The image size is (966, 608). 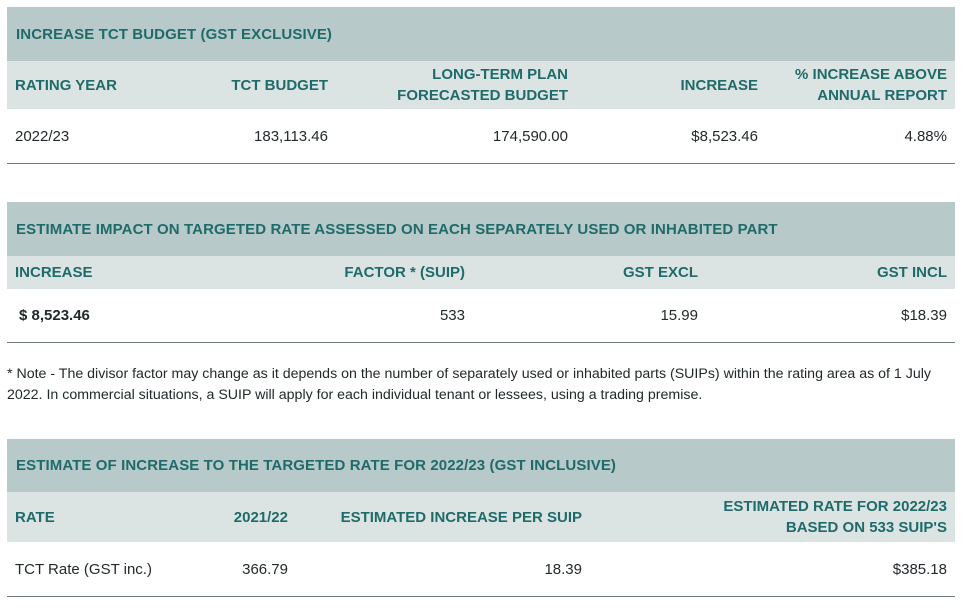 What do you see at coordinates (54, 315) in the screenshot?
I see `cell-increase: $ 8,523.46` at bounding box center [54, 315].